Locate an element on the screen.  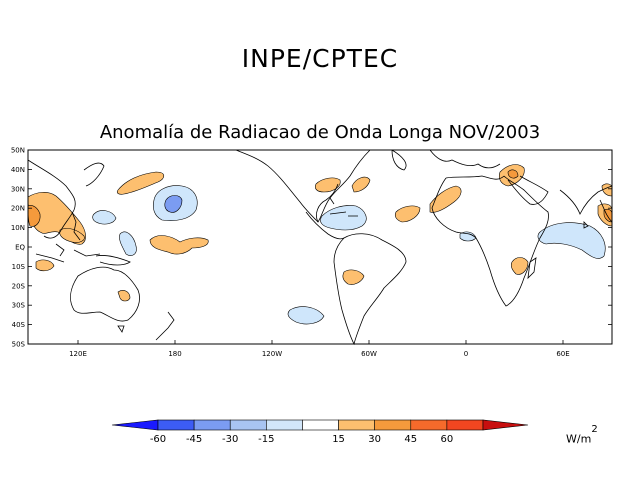
coastline-new-zealand is located at coordinates (165, 326).